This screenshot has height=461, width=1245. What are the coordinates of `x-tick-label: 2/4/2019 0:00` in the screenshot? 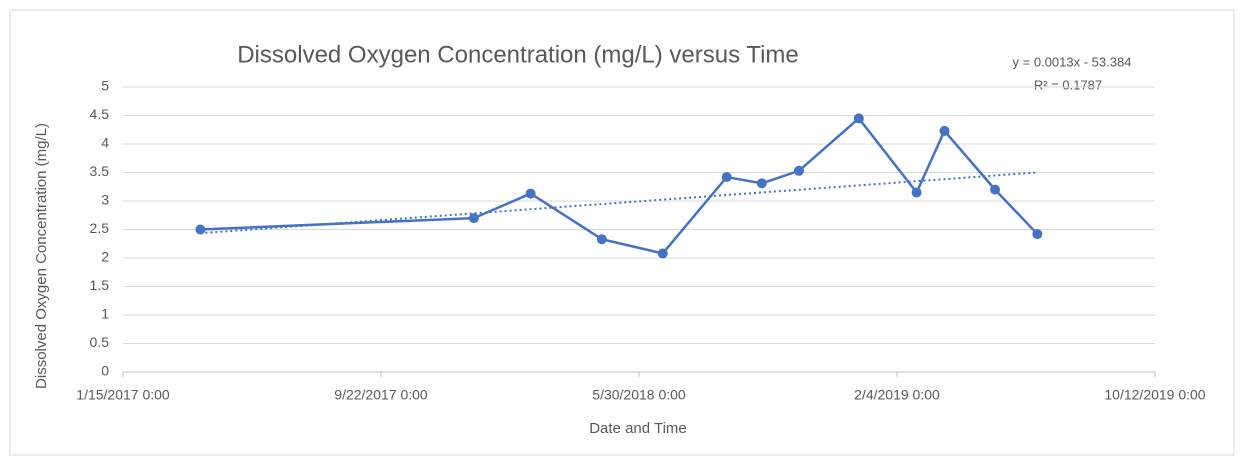 It's located at (897, 395).